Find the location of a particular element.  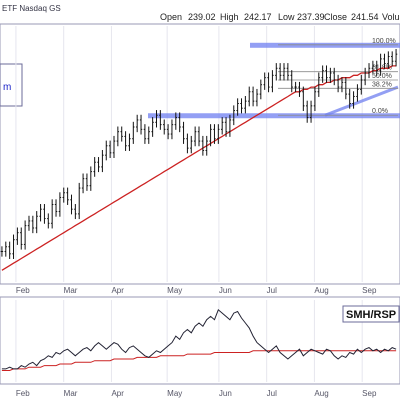

open-label: Open is located at coordinates (171, 17).